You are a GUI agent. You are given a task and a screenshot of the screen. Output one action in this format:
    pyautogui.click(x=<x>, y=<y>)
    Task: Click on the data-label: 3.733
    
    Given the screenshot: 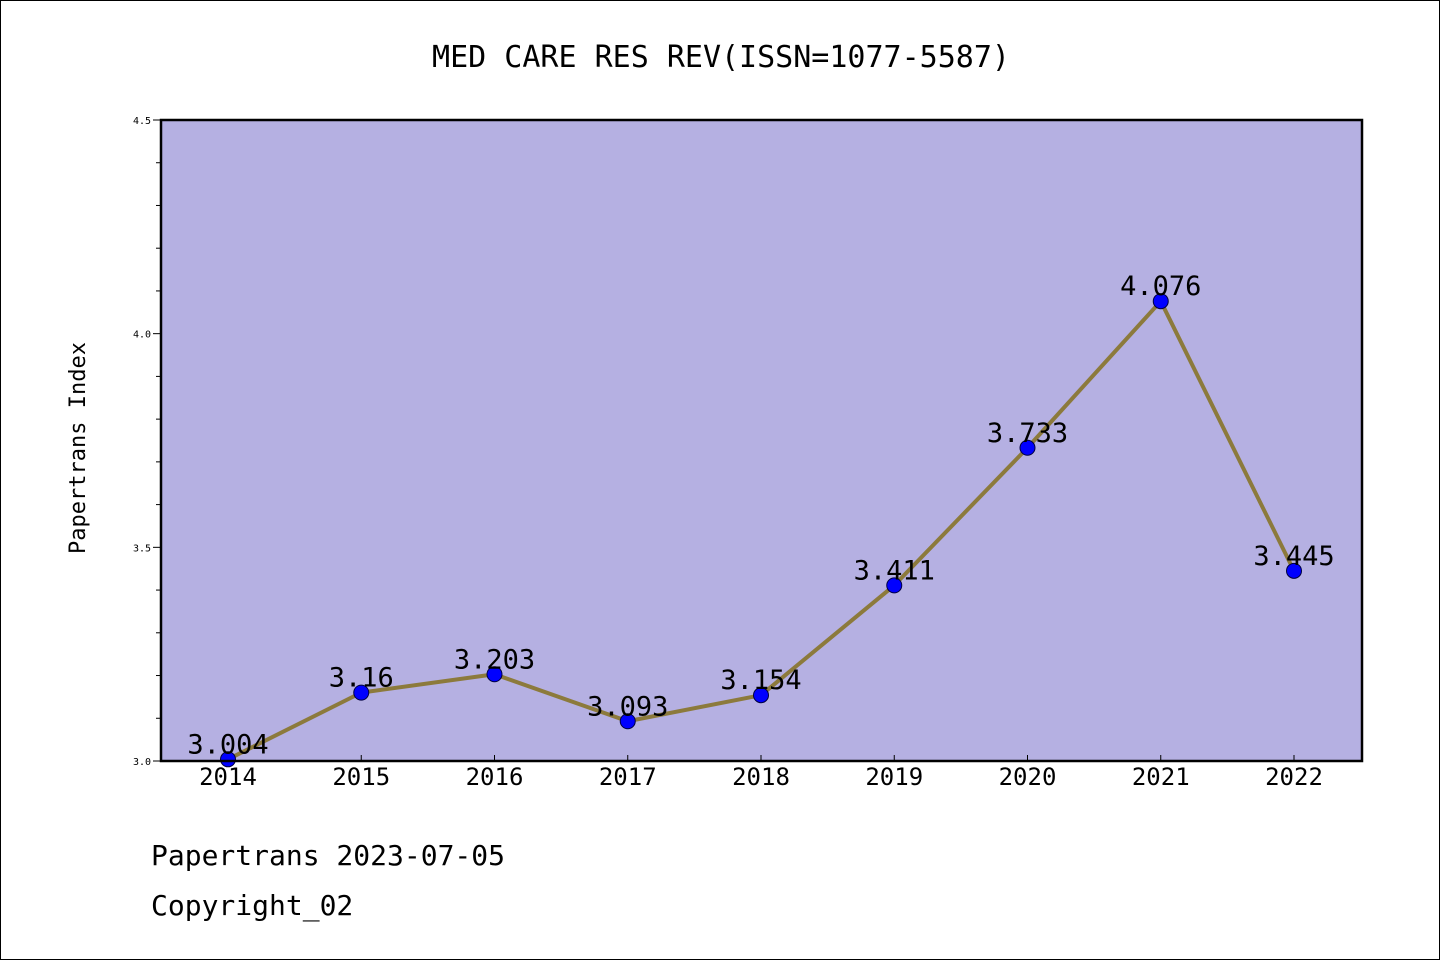 What is the action you would take?
    pyautogui.click(x=1027, y=433)
    